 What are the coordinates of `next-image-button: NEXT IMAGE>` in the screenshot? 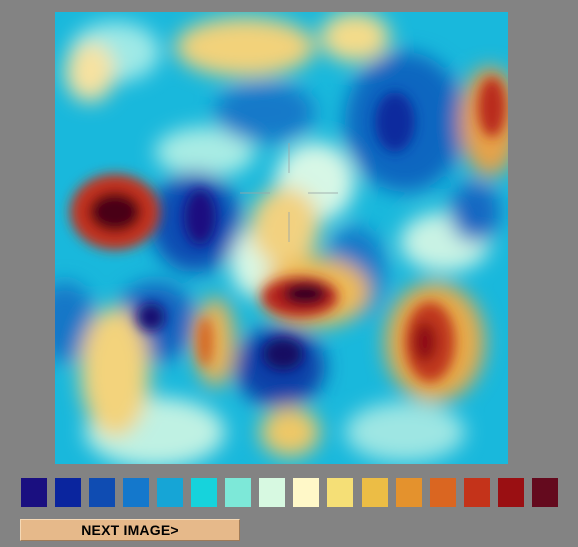 It's located at (130, 530).